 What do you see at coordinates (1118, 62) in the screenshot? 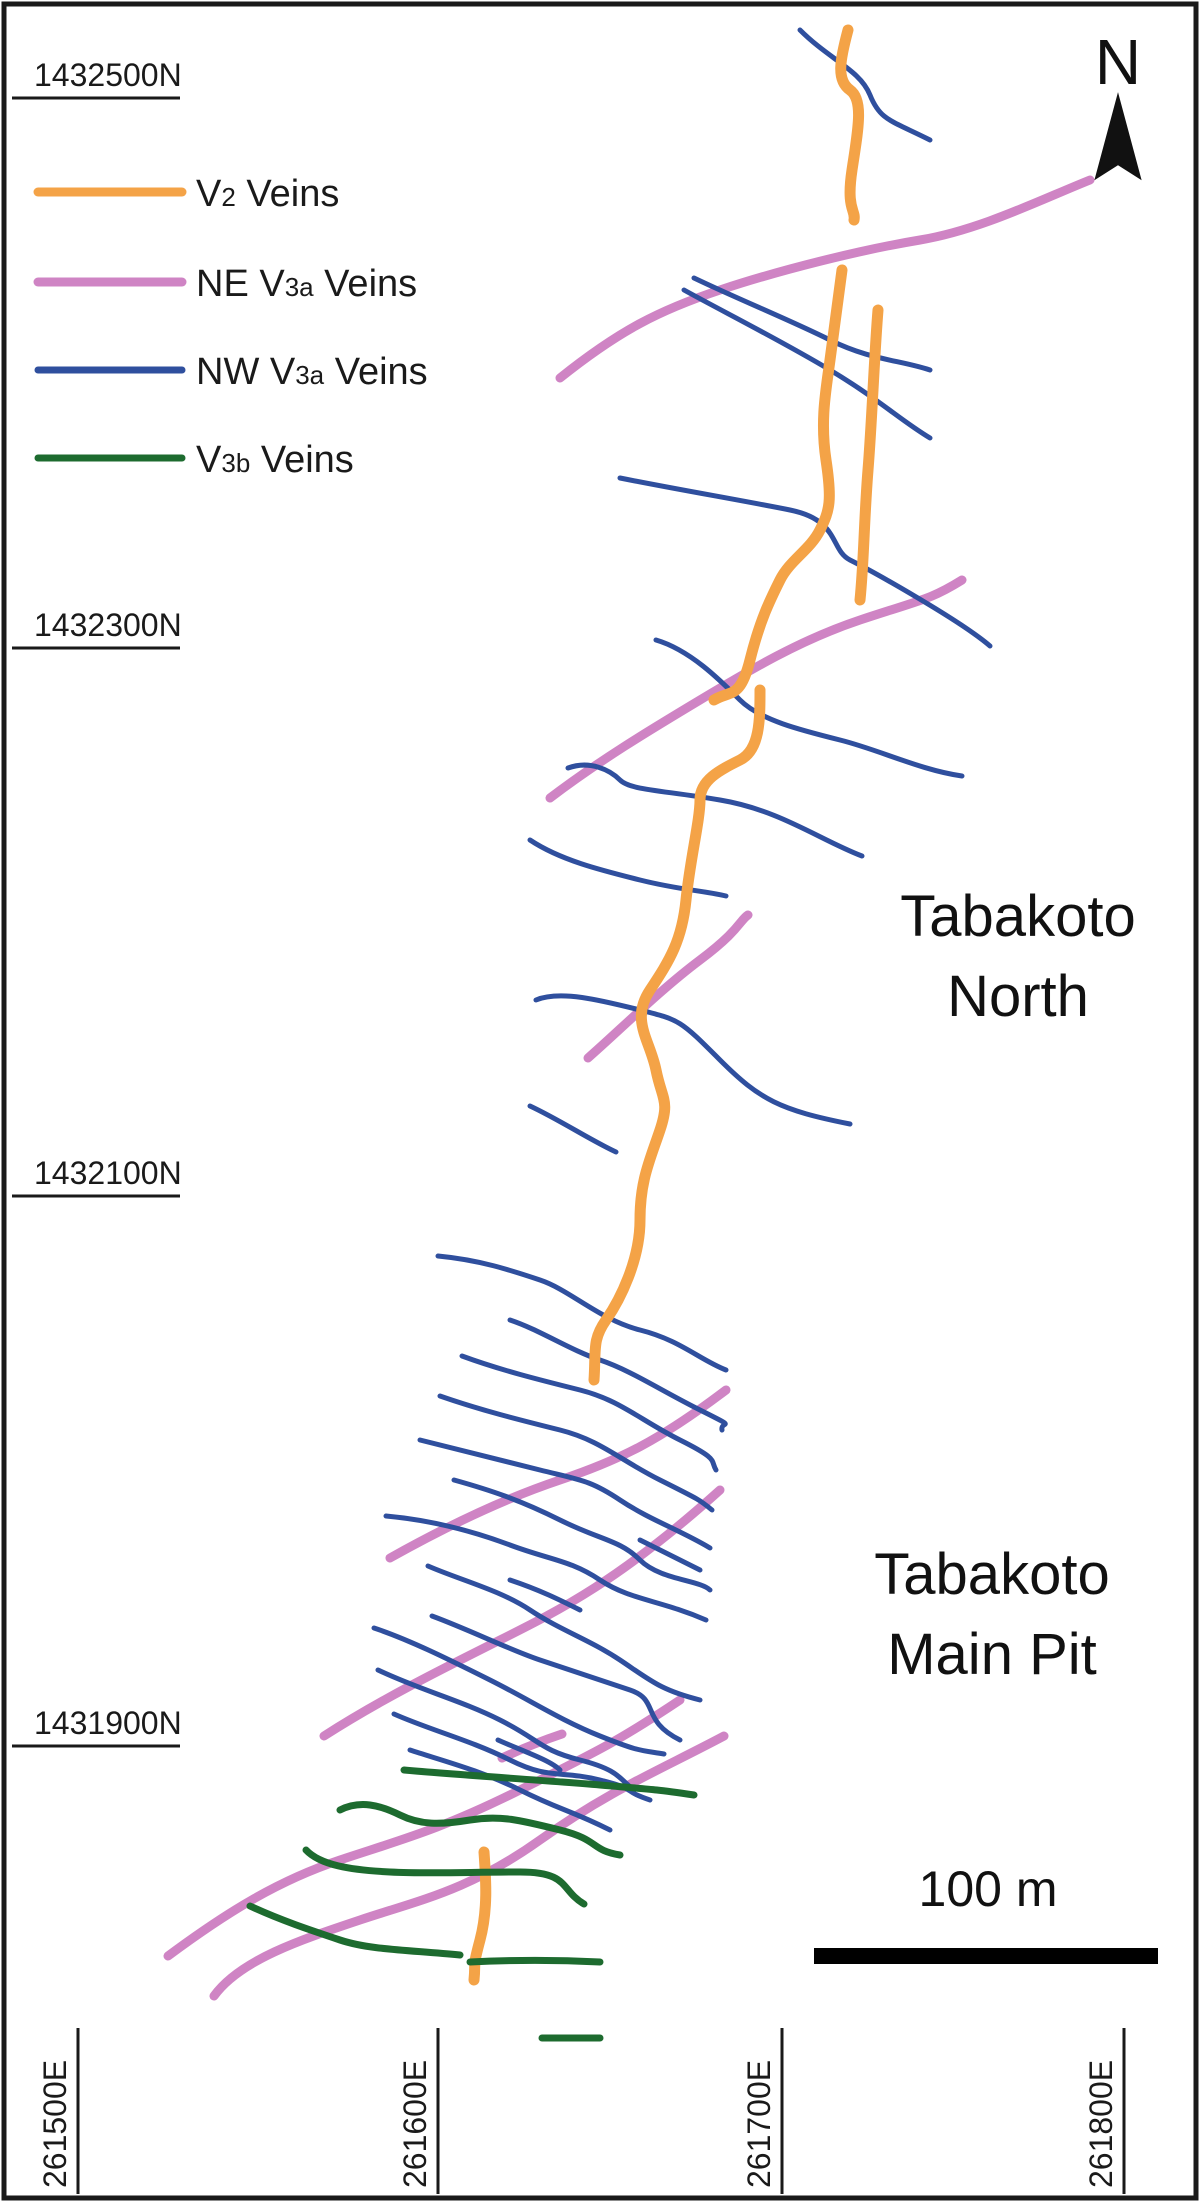
I see `north-label: N` at bounding box center [1118, 62].